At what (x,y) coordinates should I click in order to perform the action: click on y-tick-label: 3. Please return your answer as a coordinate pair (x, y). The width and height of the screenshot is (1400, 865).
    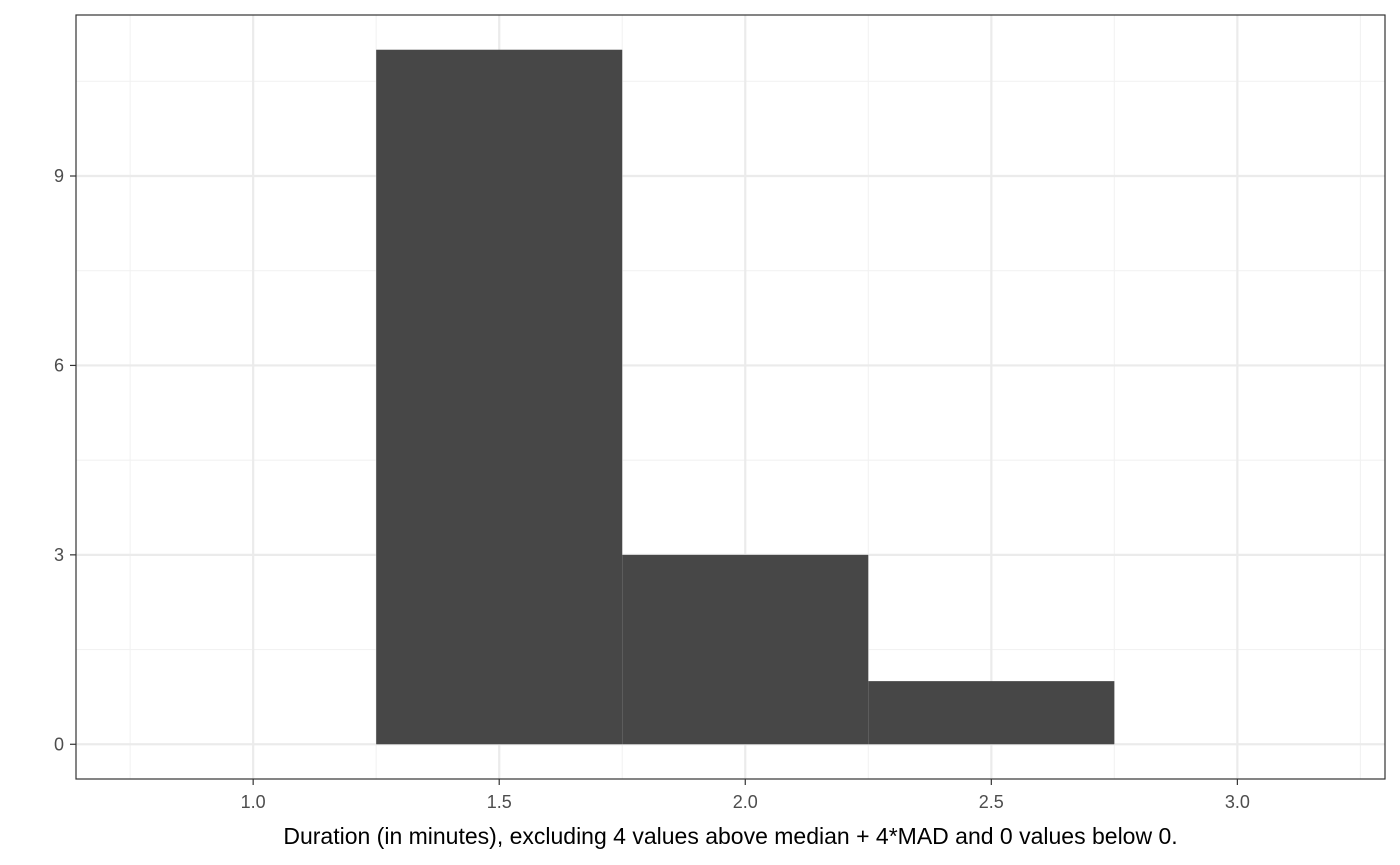
    Looking at the image, I should click on (59, 555).